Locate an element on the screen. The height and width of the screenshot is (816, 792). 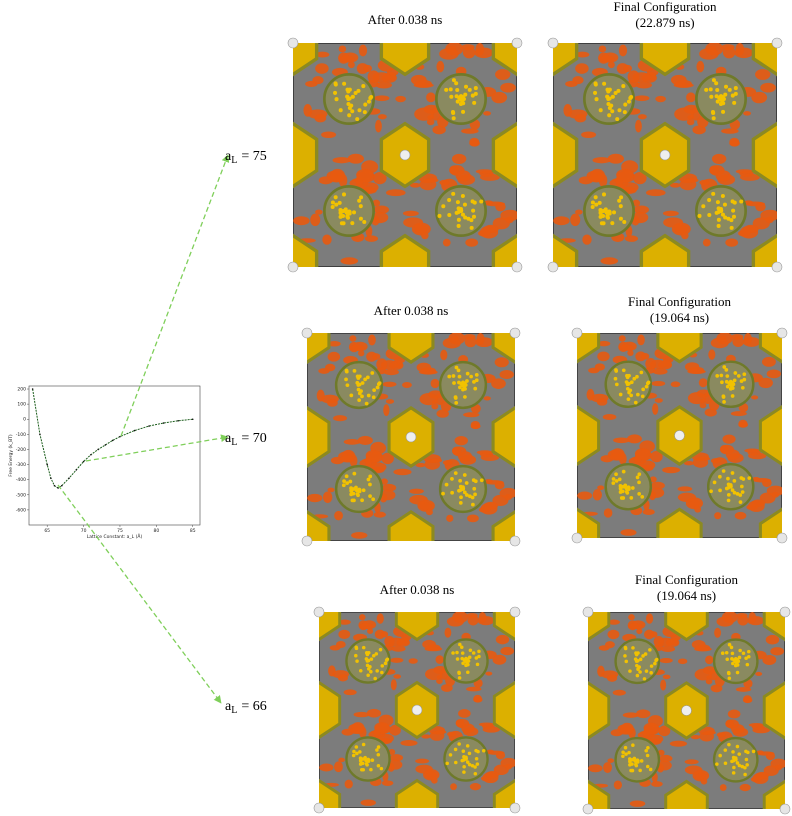
y-tick-label: -200 is located at coordinates (21, 450).